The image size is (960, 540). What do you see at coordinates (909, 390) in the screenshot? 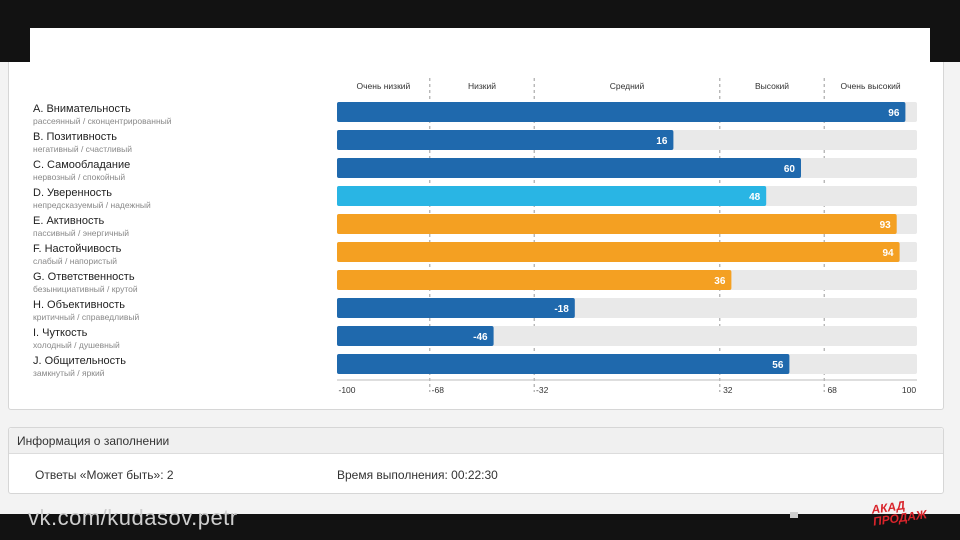
I see `tick-label-5: 100` at bounding box center [909, 390].